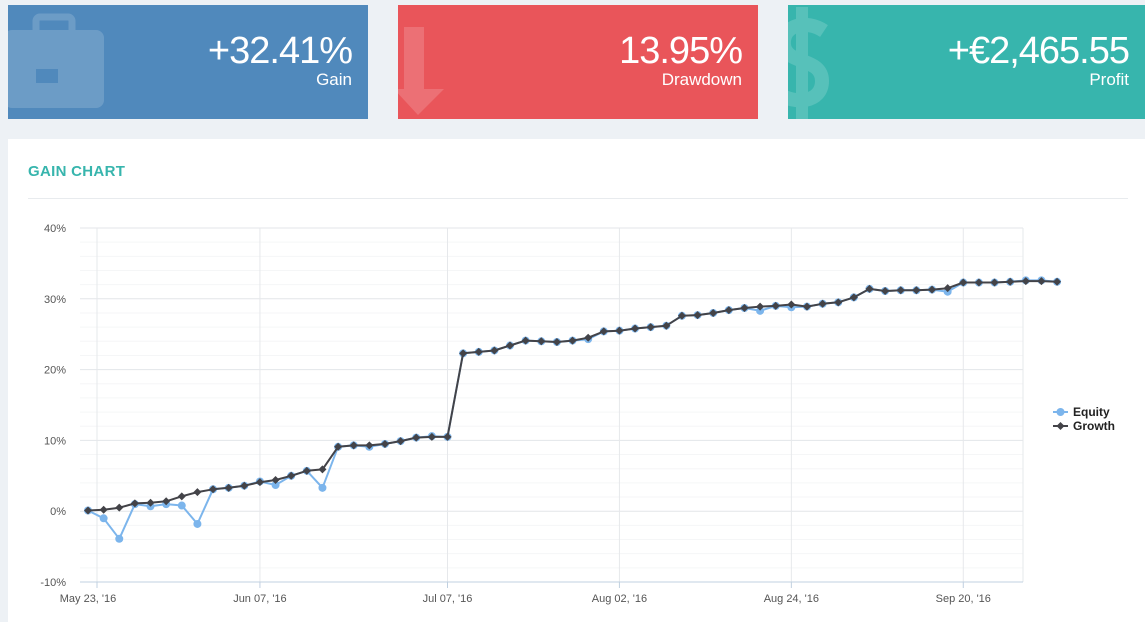  Describe the element at coordinates (53, 583) in the screenshot. I see `y-tick-label: -10%` at that location.